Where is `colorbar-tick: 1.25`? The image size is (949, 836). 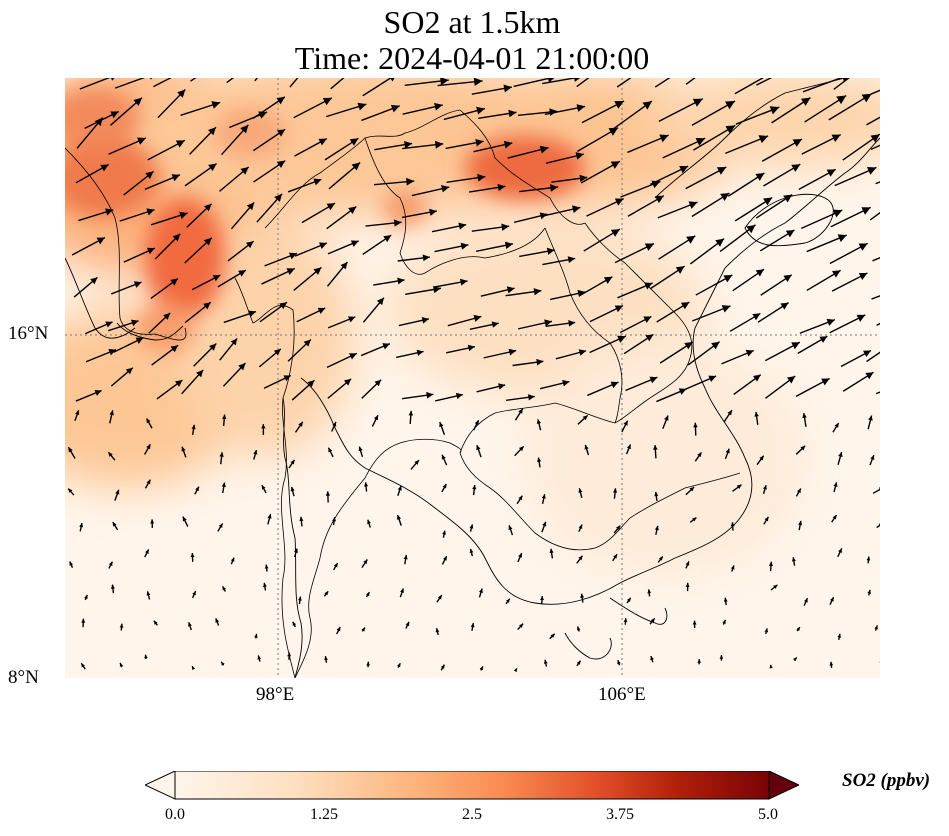
colorbar-tick: 1.25 is located at coordinates (324, 814).